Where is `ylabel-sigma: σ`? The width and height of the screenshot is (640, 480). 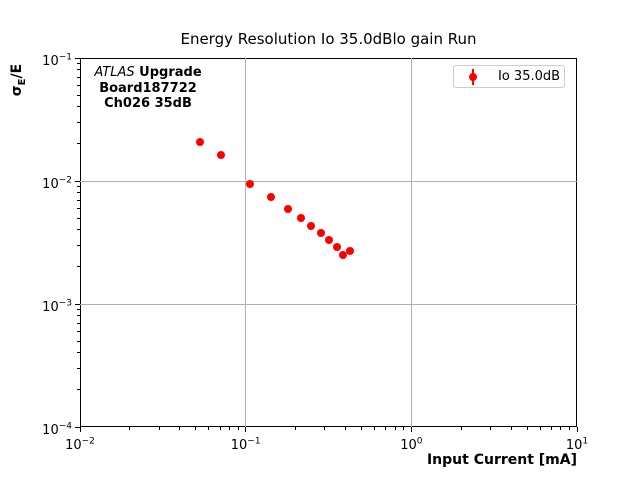
ylabel-sigma: σ is located at coordinates (17, 91).